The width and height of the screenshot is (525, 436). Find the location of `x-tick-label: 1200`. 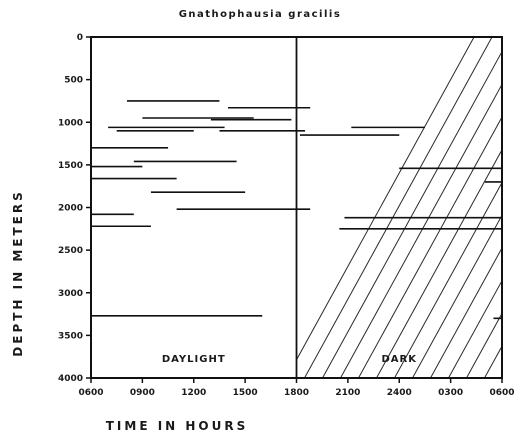

x-tick-label: 1200 is located at coordinates (193, 393).